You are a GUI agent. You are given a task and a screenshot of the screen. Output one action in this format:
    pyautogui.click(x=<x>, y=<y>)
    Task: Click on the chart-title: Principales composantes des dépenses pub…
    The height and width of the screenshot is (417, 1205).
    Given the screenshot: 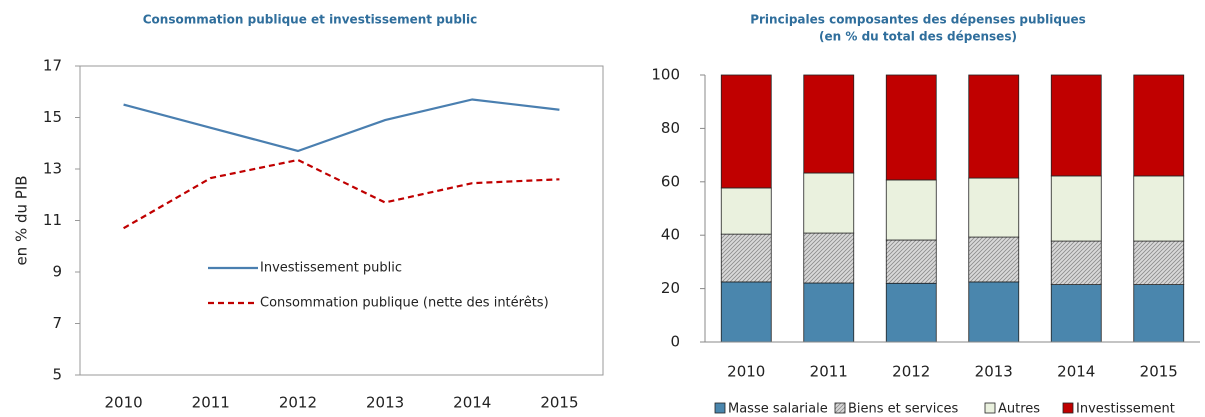 What is the action you would take?
    pyautogui.click(x=918, y=20)
    